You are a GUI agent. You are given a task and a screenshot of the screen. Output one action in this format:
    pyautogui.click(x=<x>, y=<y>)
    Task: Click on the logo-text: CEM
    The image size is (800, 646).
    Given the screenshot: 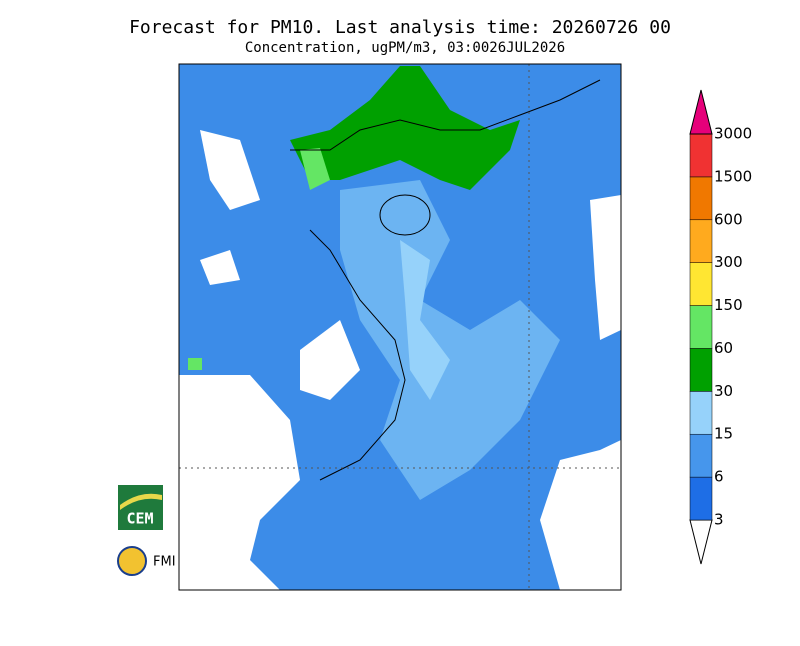 What is the action you would take?
    pyautogui.click(x=139, y=519)
    